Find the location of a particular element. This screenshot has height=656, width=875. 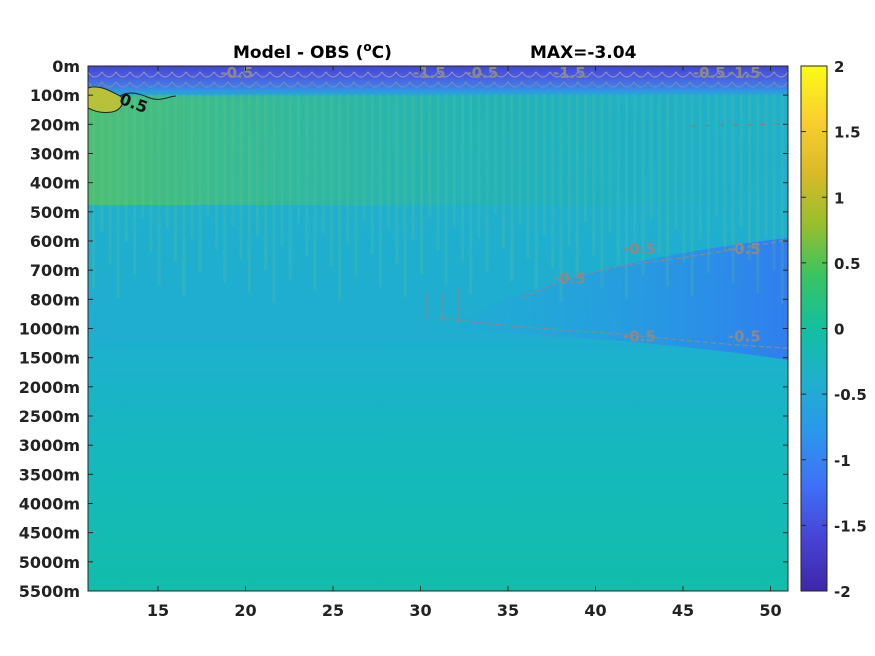

warm-upper-field is located at coordinates (438, 150).